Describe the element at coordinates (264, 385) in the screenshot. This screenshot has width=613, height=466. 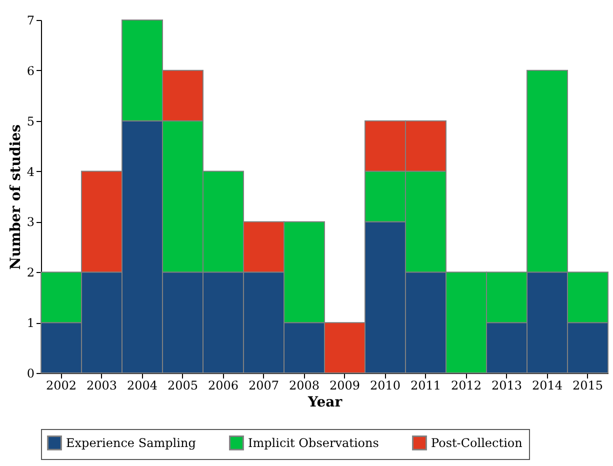
I see `x-tick-label: 2007` at that location.